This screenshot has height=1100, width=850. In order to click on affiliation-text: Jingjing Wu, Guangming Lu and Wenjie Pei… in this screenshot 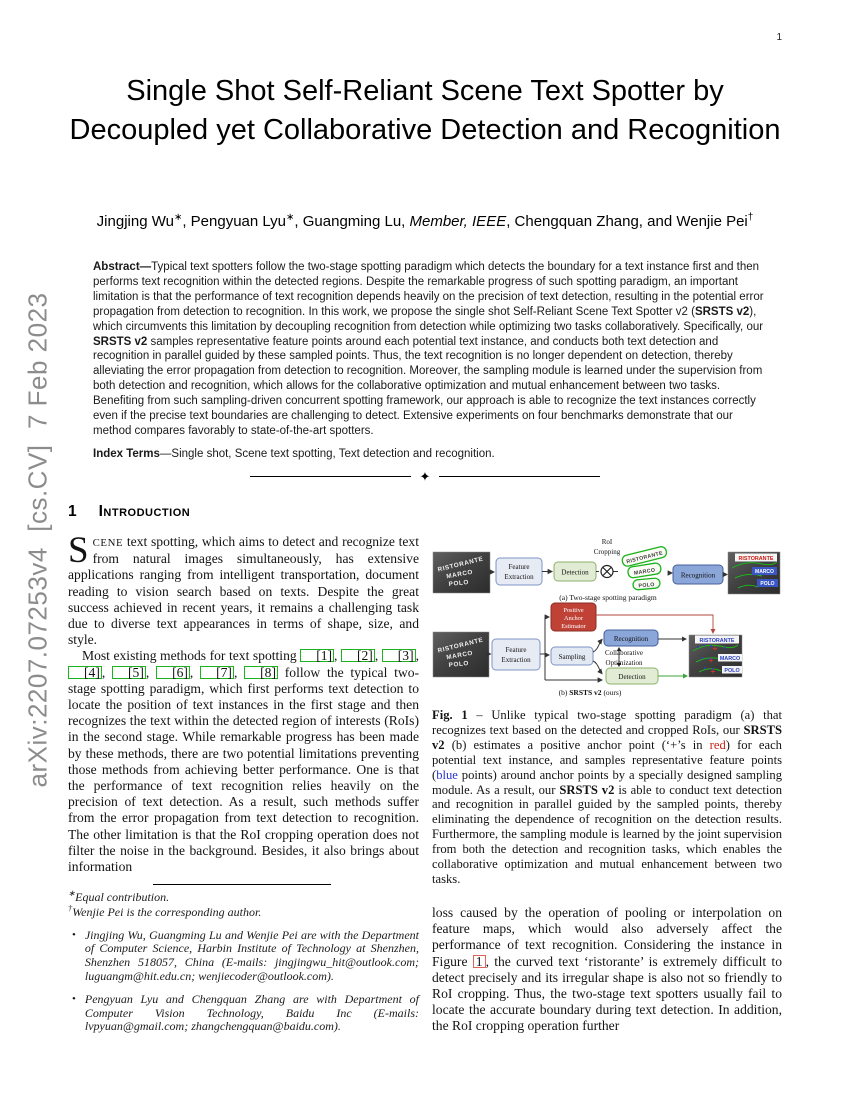, I will do `click(251, 955)`.